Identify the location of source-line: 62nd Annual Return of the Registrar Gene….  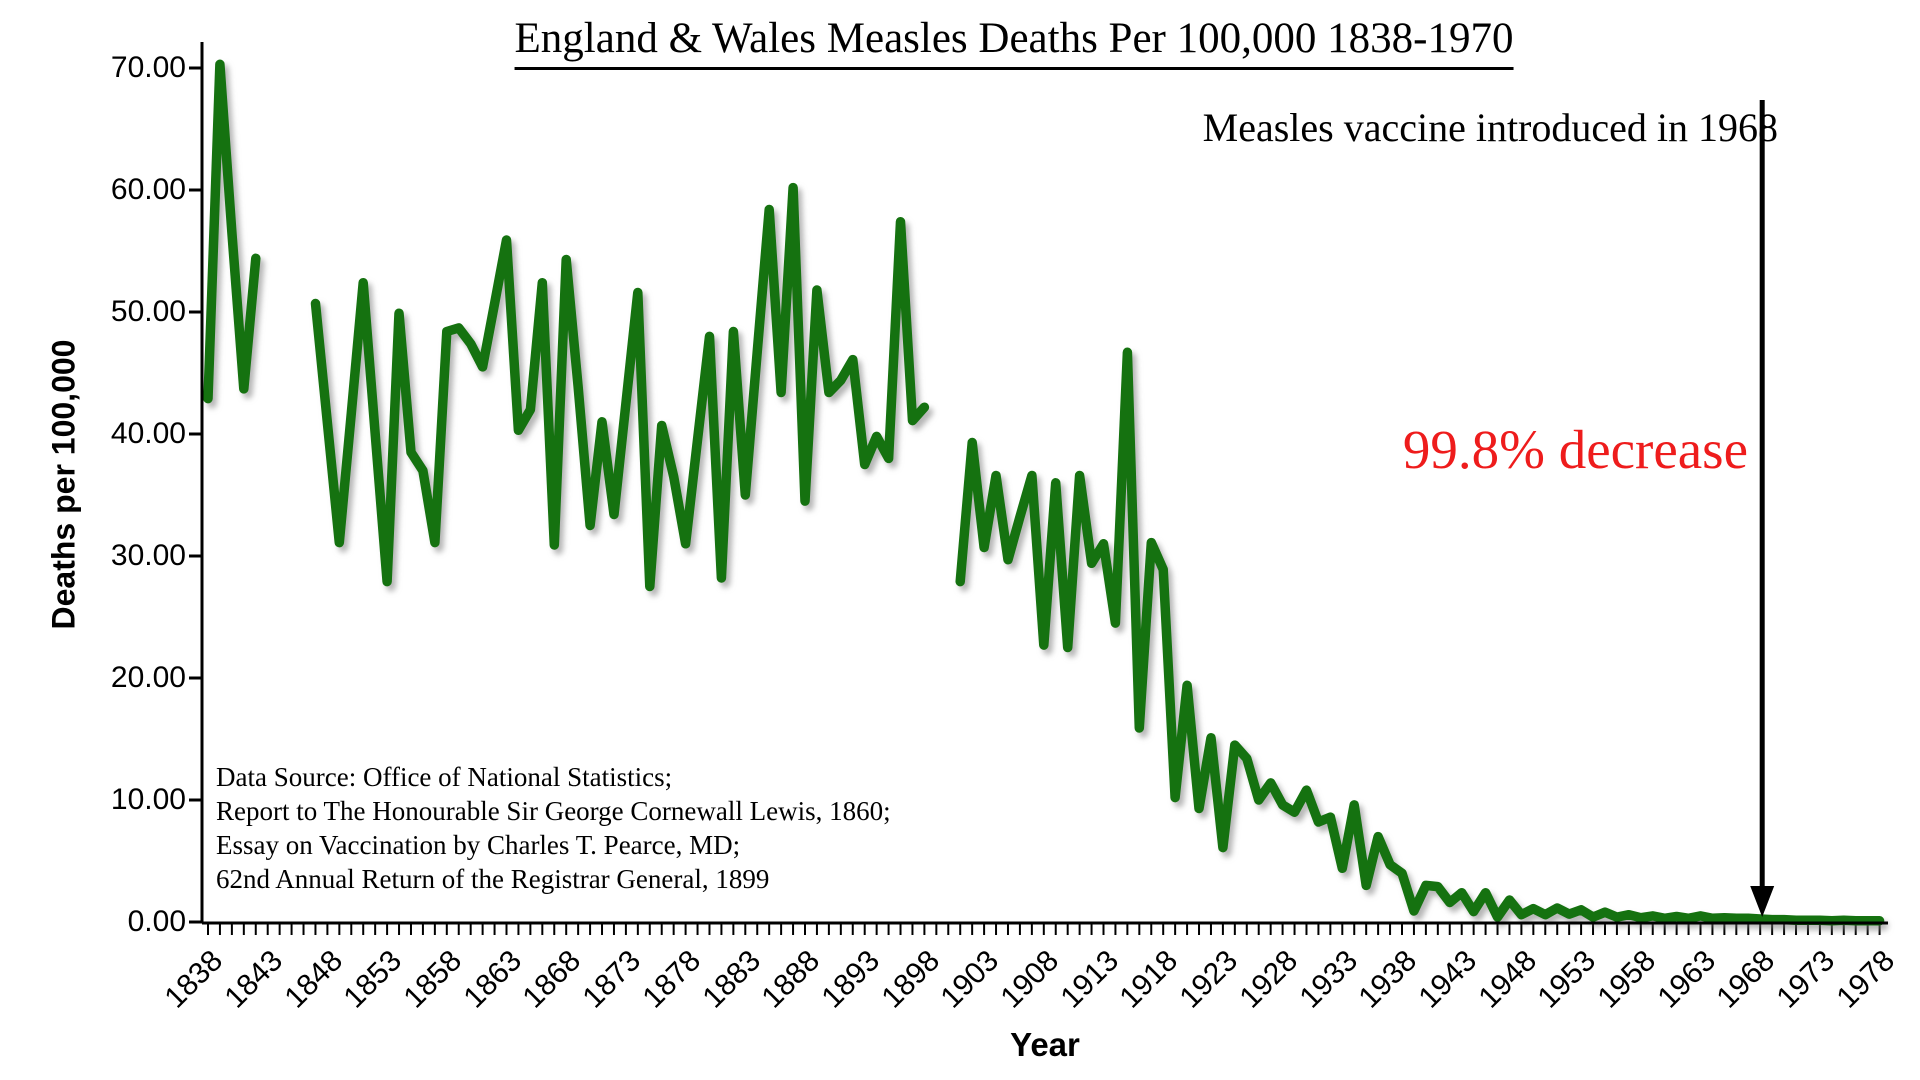
(493, 879).